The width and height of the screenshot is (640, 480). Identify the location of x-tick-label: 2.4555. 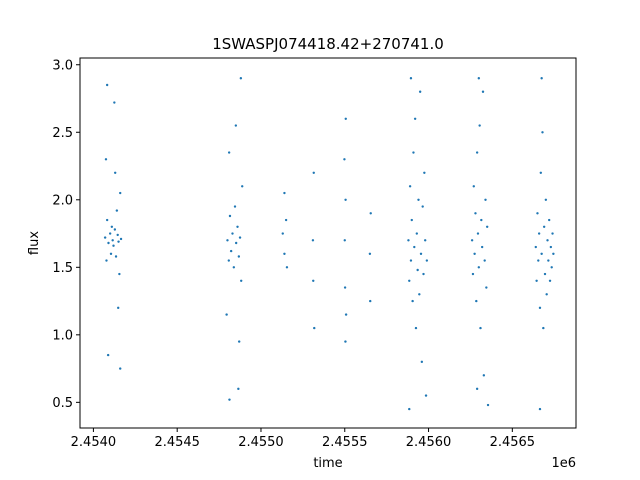
(345, 442).